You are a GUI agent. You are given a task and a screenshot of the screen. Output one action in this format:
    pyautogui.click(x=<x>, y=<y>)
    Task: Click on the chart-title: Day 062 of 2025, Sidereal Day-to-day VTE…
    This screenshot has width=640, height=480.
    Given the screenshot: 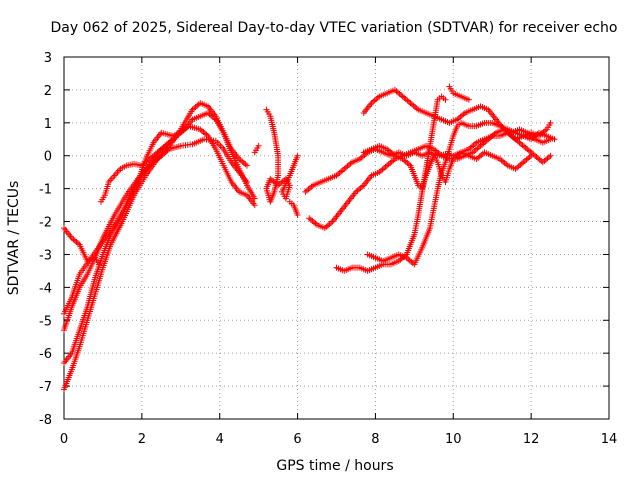 What is the action you would take?
    pyautogui.click(x=334, y=28)
    